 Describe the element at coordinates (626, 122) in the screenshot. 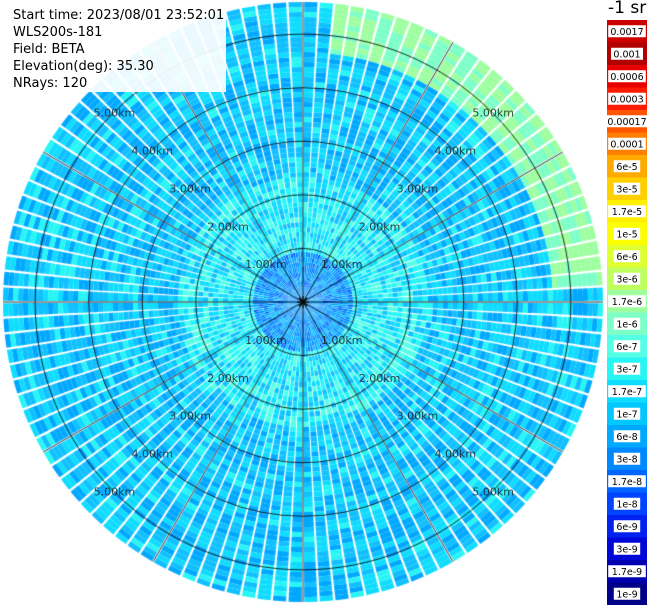

I see `colorbar-tick-label: 0.00017` at that location.